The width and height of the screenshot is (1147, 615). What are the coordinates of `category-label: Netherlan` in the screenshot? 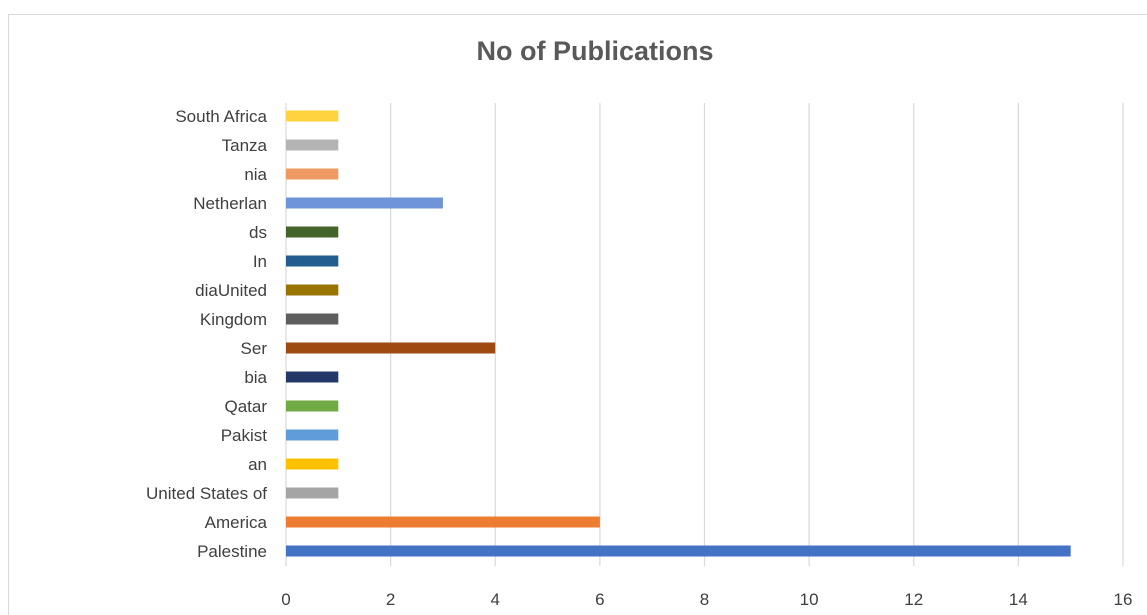 It's located at (230, 203).